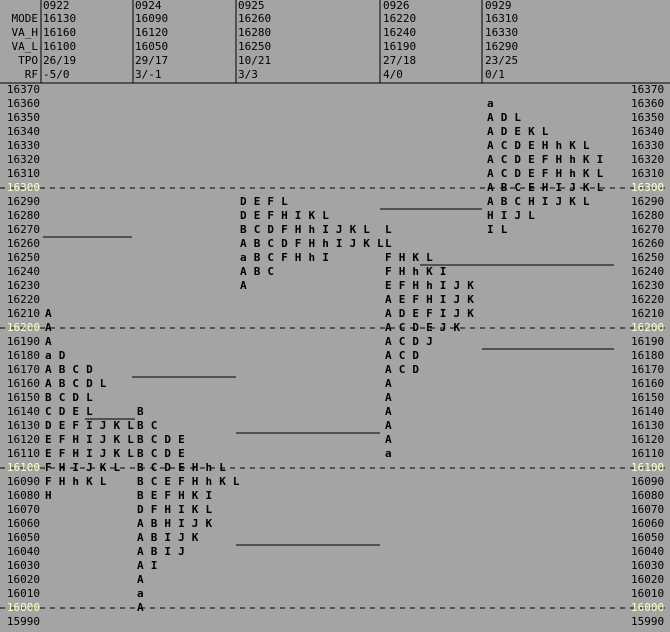  What do you see at coordinates (647, 411) in the screenshot?
I see `price-label: 16140` at bounding box center [647, 411].